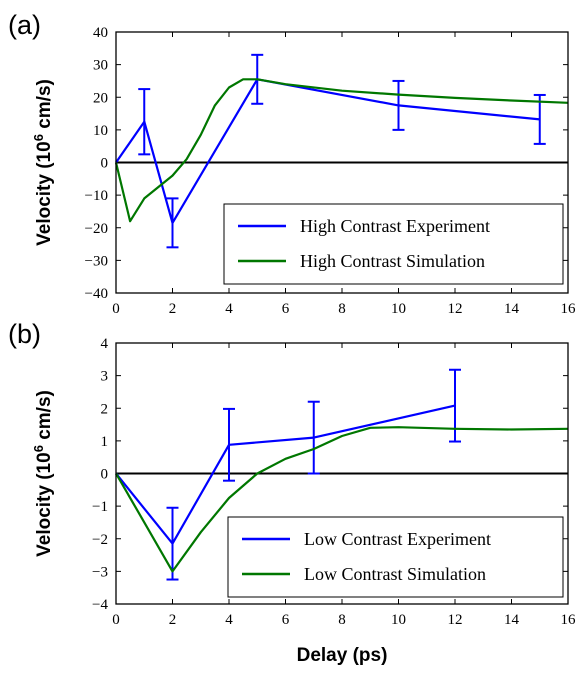  Describe the element at coordinates (100, 507) in the screenshot. I see `y-tick-label: −1` at that location.